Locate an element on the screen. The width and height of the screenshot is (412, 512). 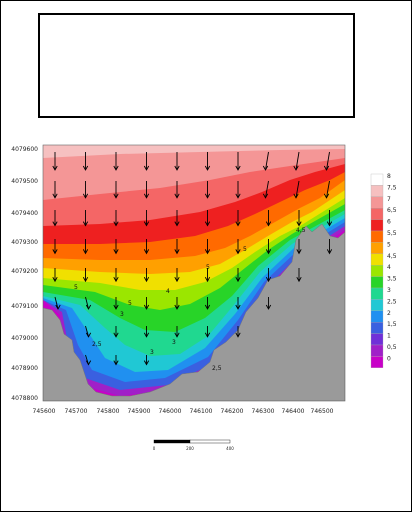
y-tick-6: 4079000 is located at coordinates (24, 338).